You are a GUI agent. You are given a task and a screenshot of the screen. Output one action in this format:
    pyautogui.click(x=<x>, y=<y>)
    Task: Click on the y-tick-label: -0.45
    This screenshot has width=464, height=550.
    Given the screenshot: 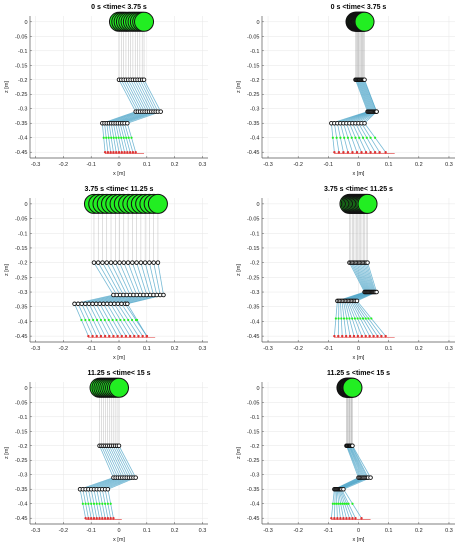 What is the action you would take?
    pyautogui.click(x=21, y=153)
    